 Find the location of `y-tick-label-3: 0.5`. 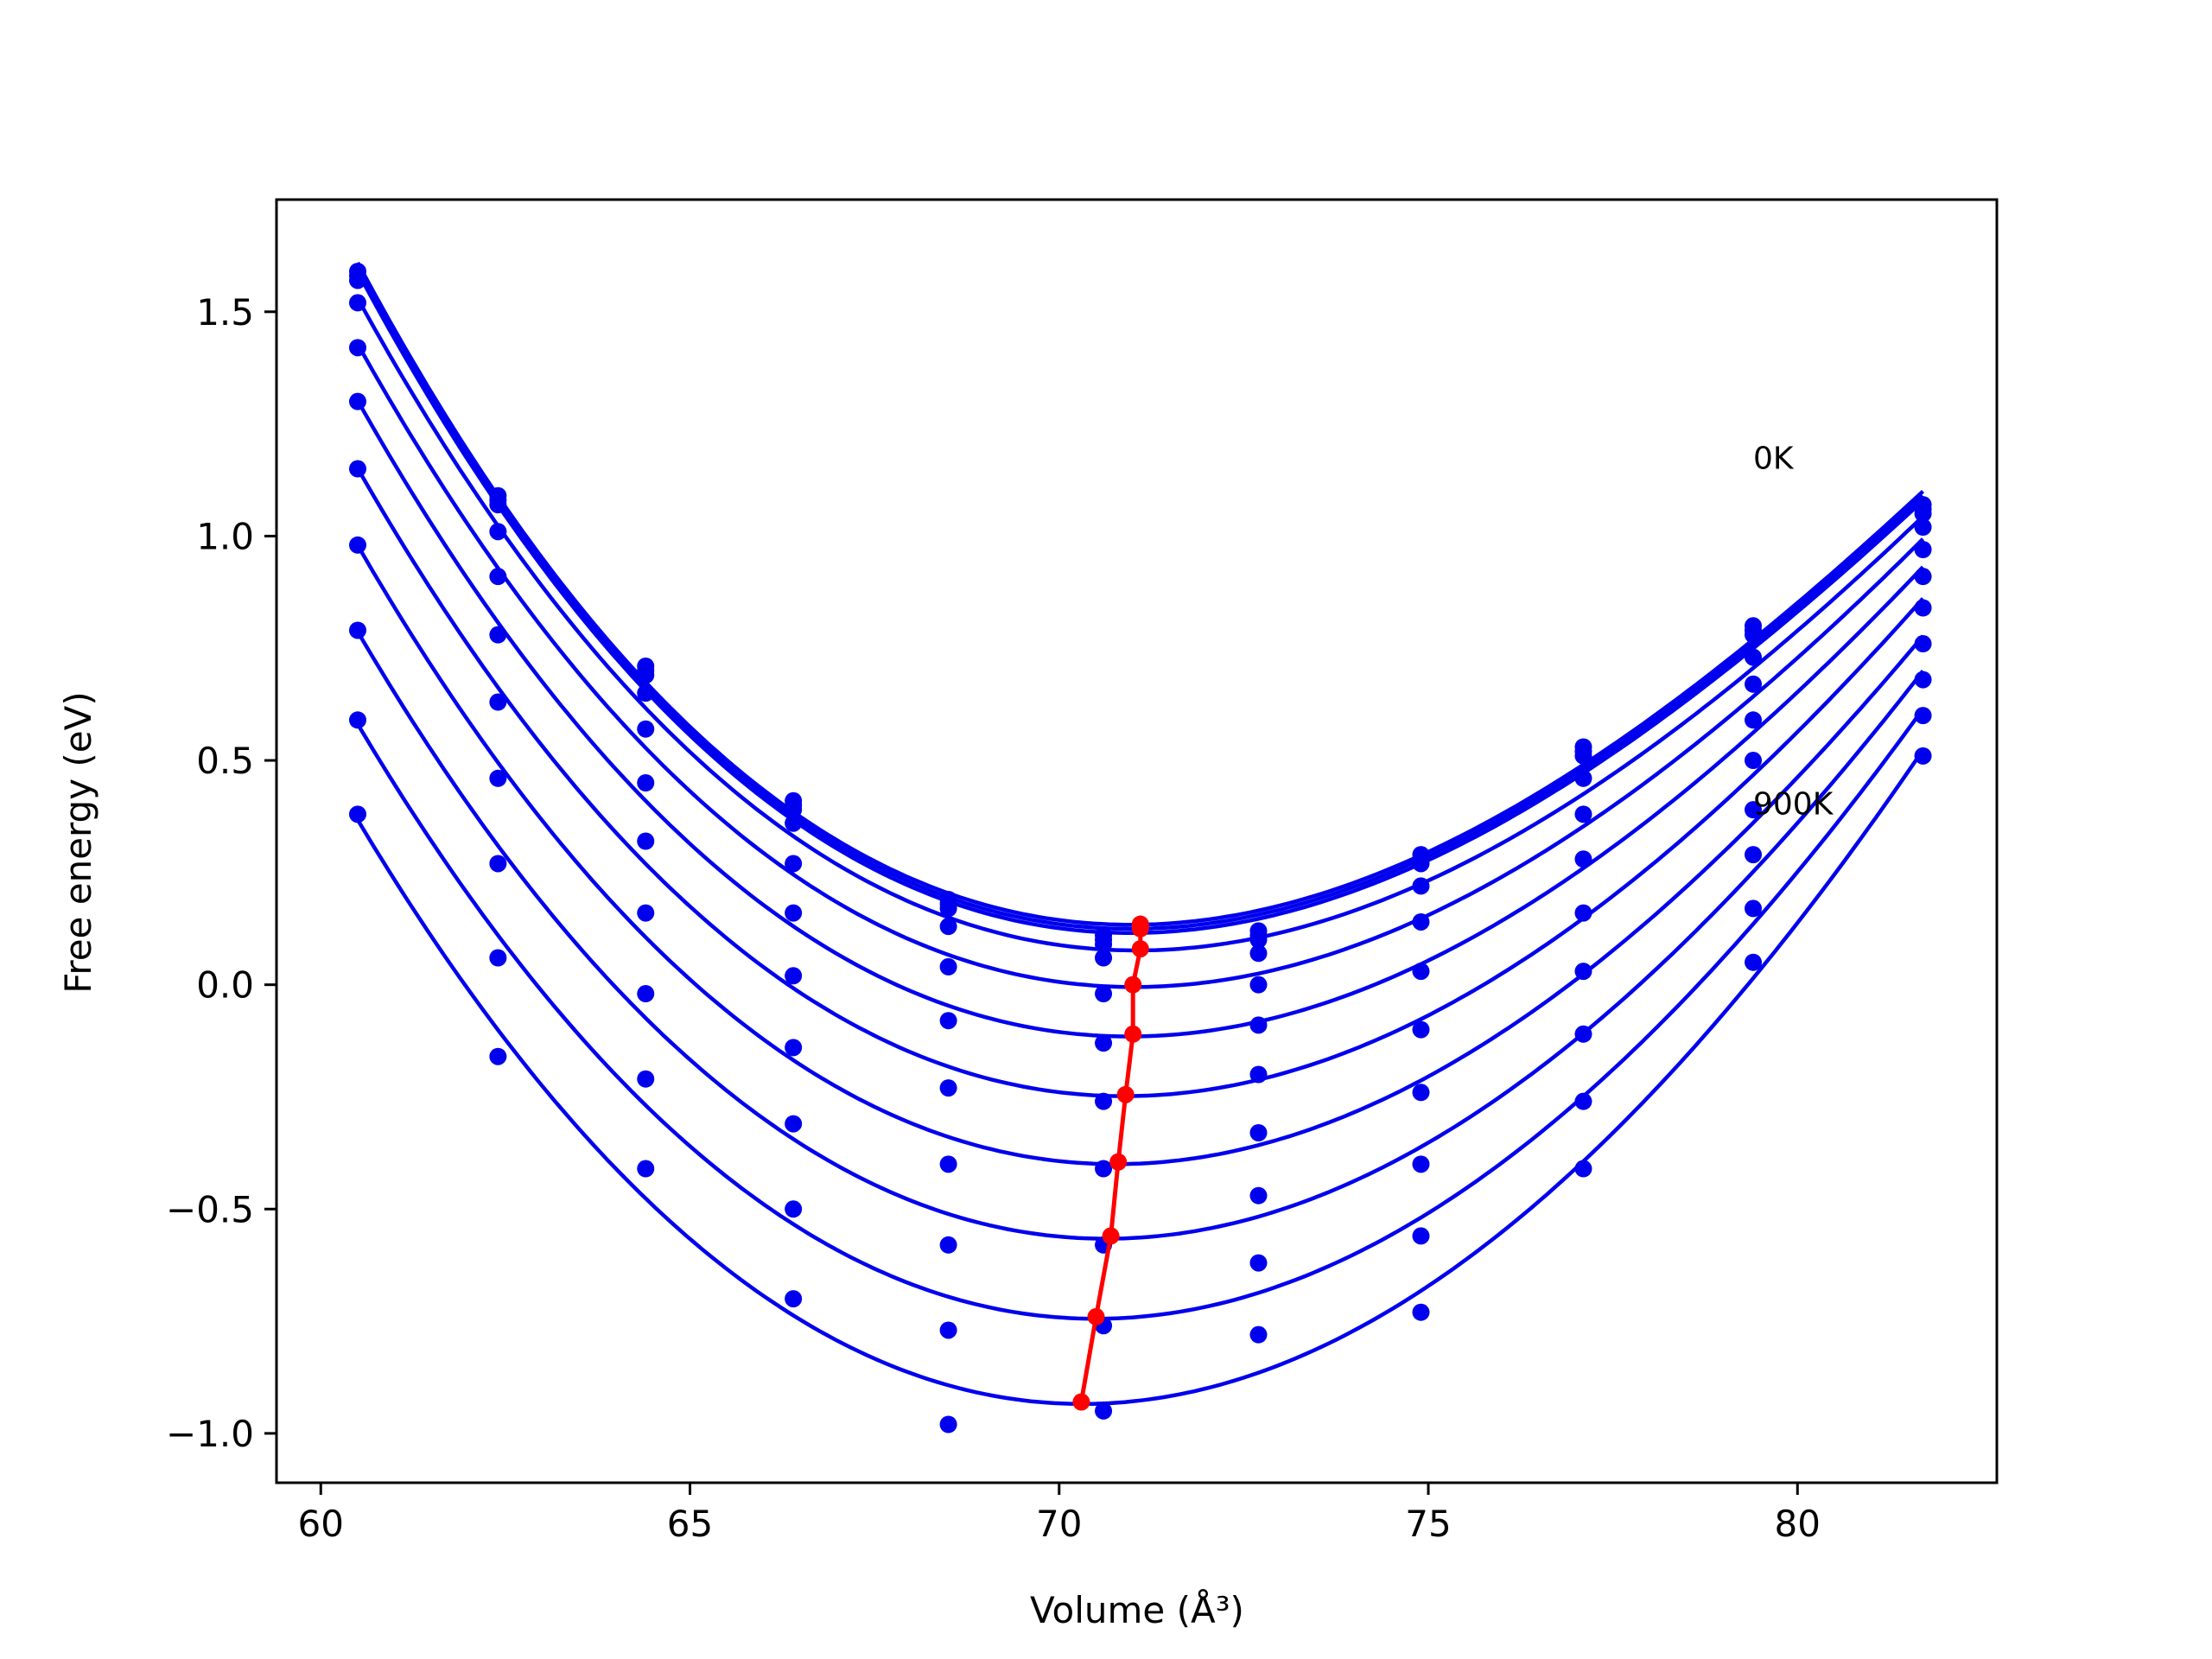

y-tick-label-3: 0.5 is located at coordinates (225, 761).